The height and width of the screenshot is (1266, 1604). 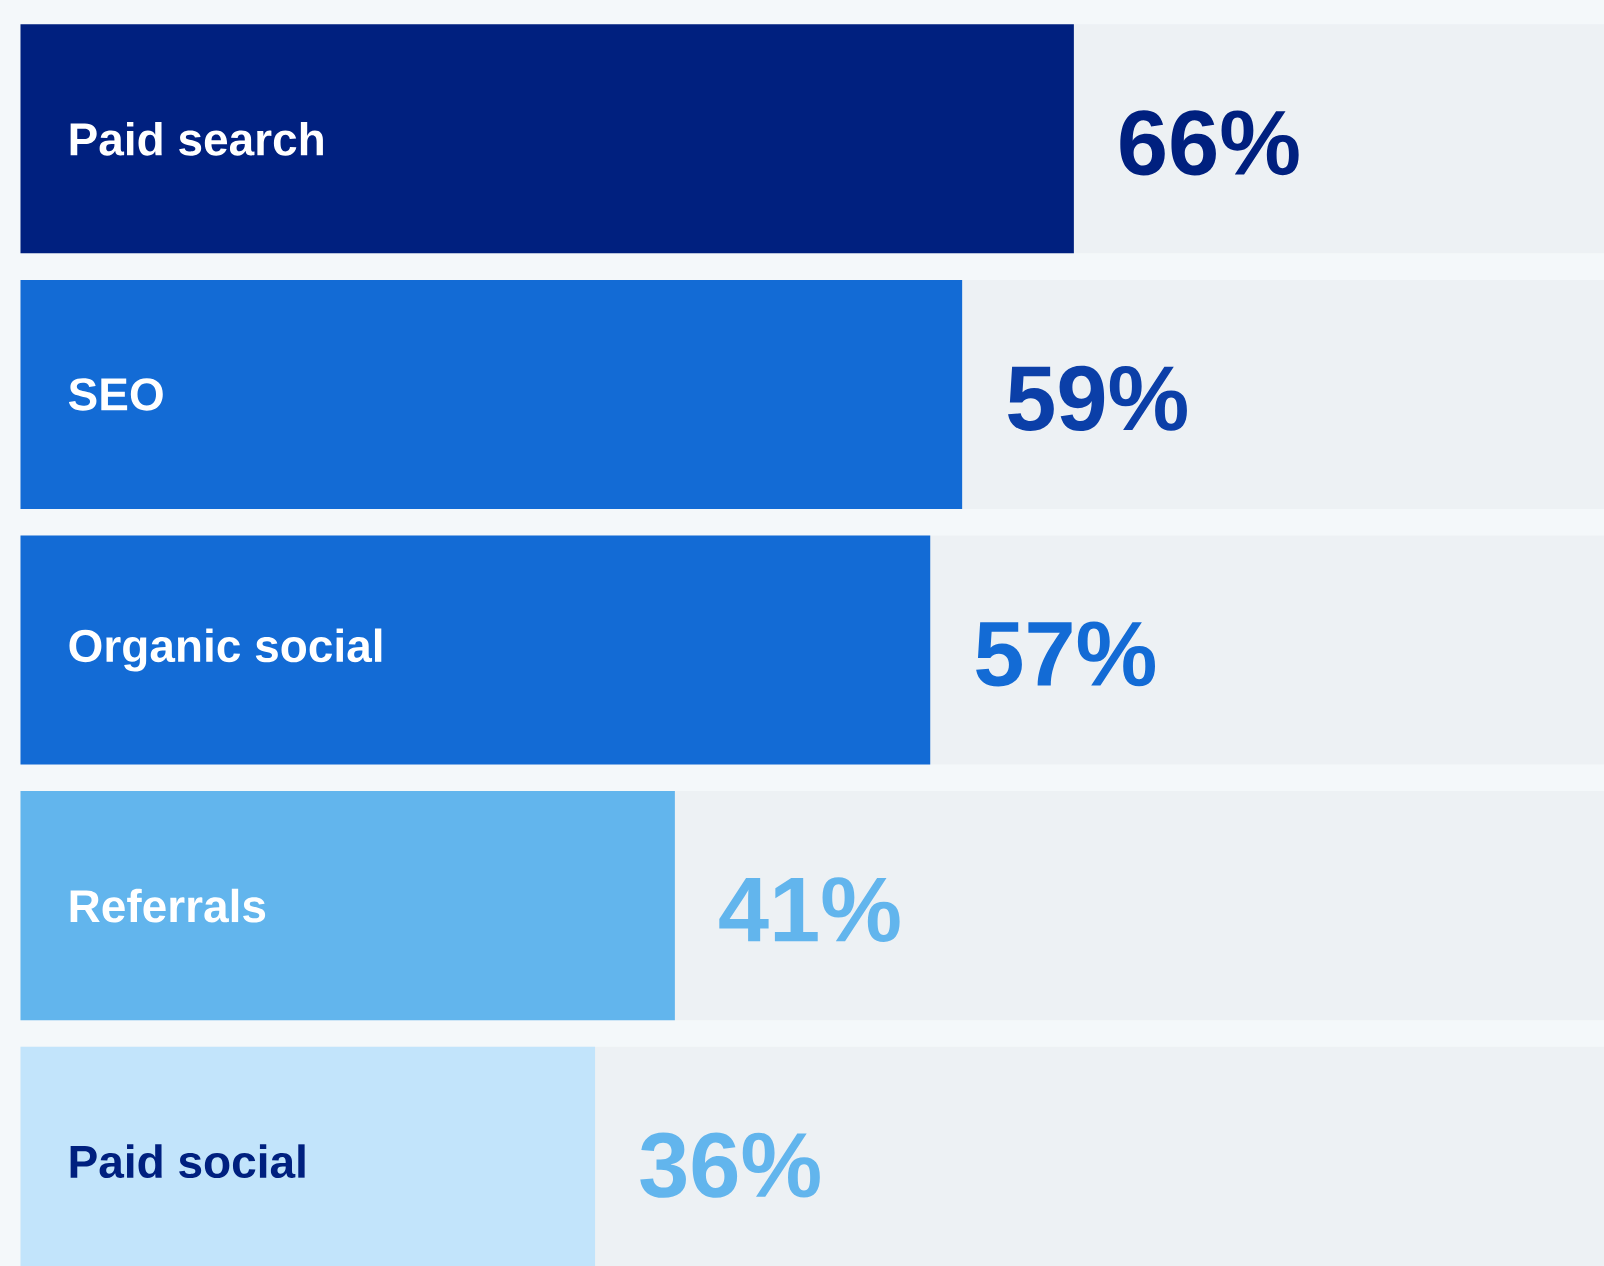 What do you see at coordinates (225, 650) in the screenshot?
I see `y-tick-label: Organic social` at bounding box center [225, 650].